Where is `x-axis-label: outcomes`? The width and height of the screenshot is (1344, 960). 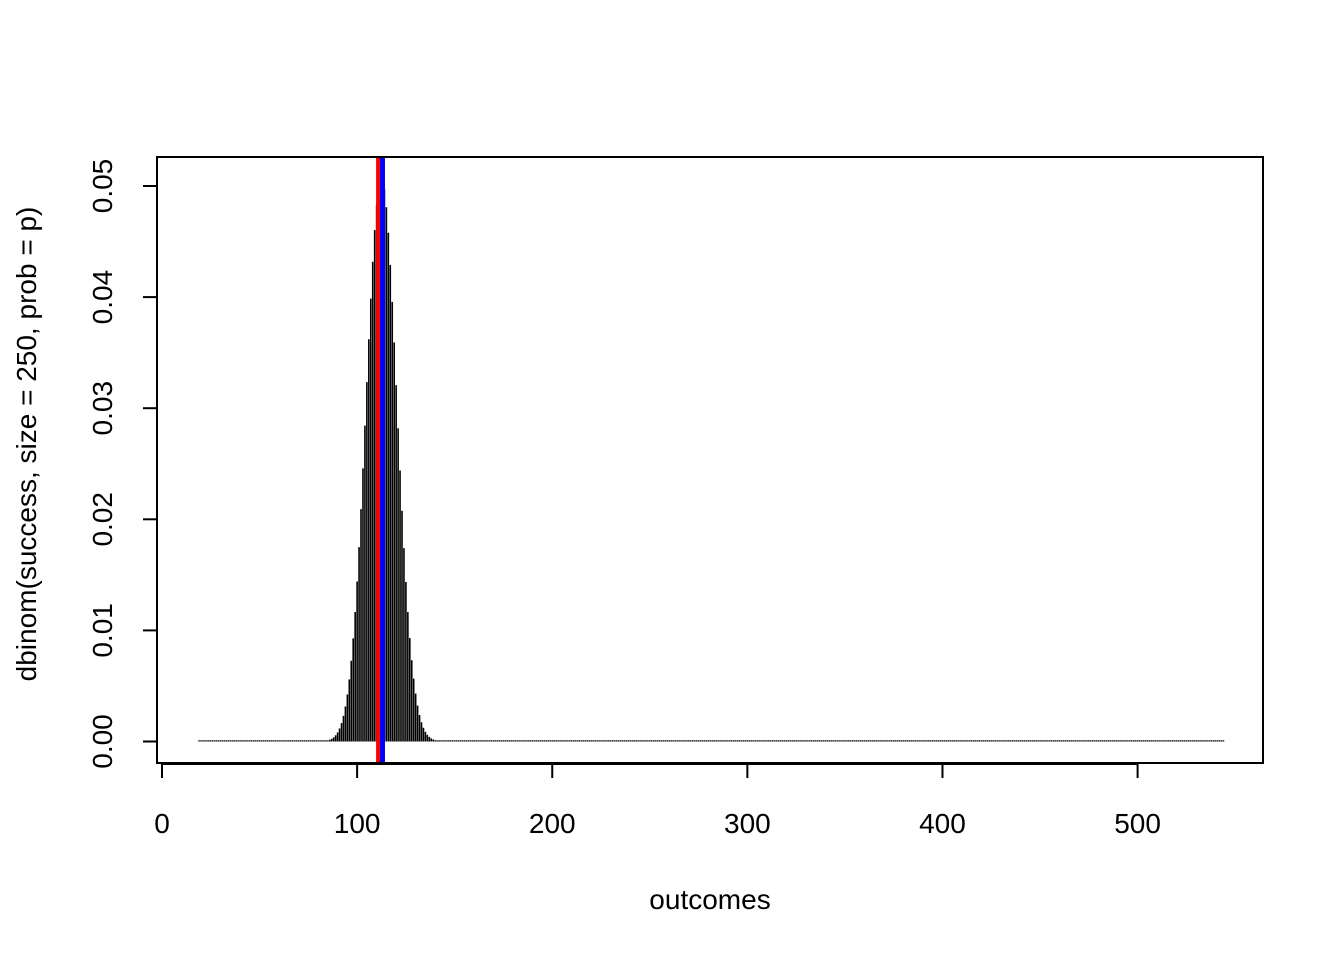
x-axis-label: outcomes is located at coordinates (709, 899).